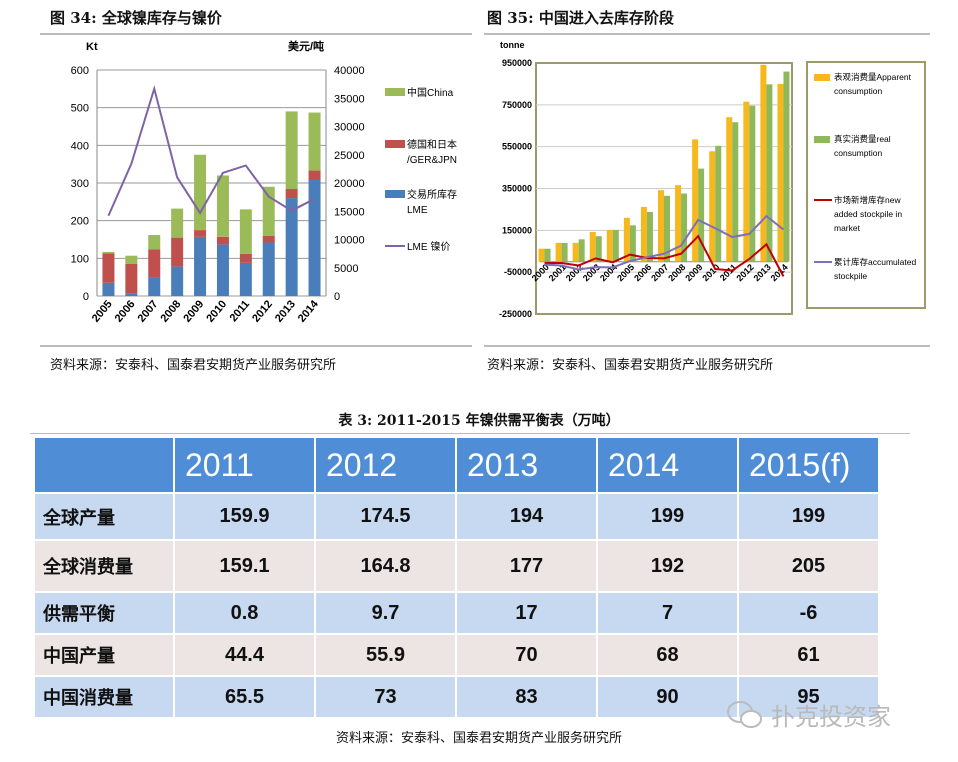  I want to click on legend-box, so click(866, 185).